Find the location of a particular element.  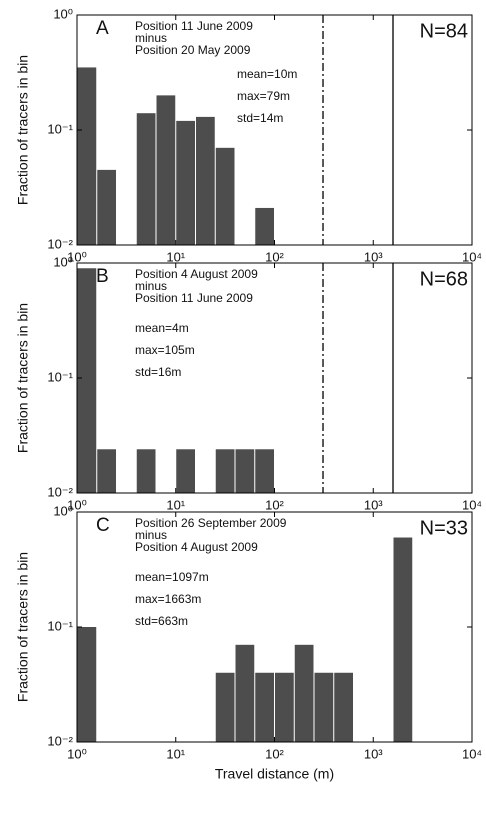

panel-label: A is located at coordinates (102, 28).